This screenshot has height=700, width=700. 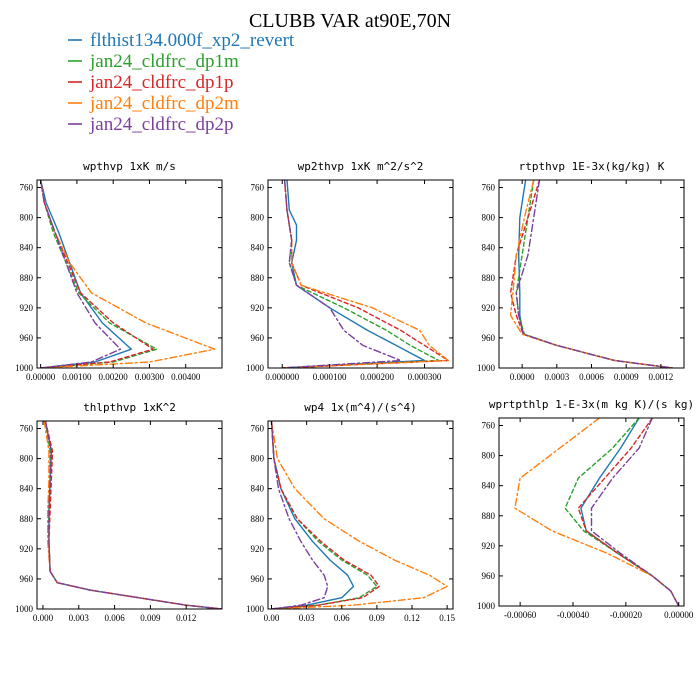 What do you see at coordinates (114, 618) in the screenshot?
I see `x-tick-label: 0.006` at bounding box center [114, 618].